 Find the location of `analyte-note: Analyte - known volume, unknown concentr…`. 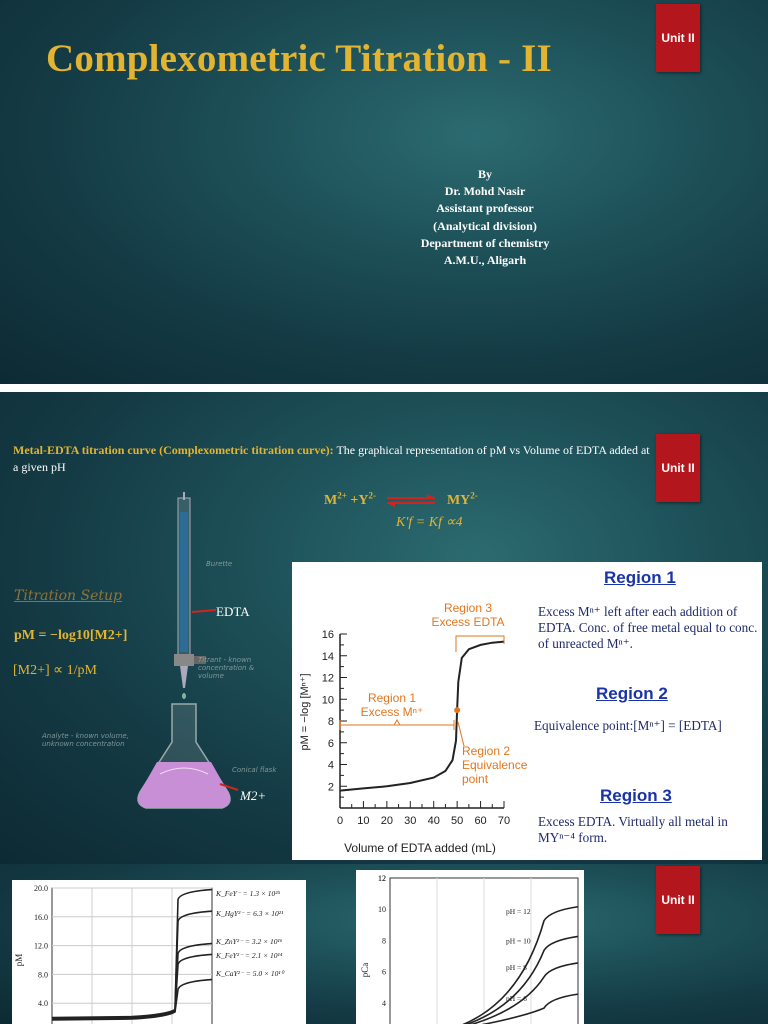

analyte-note: Analyte - known volume, unknown concentr… is located at coordinates (85, 740).